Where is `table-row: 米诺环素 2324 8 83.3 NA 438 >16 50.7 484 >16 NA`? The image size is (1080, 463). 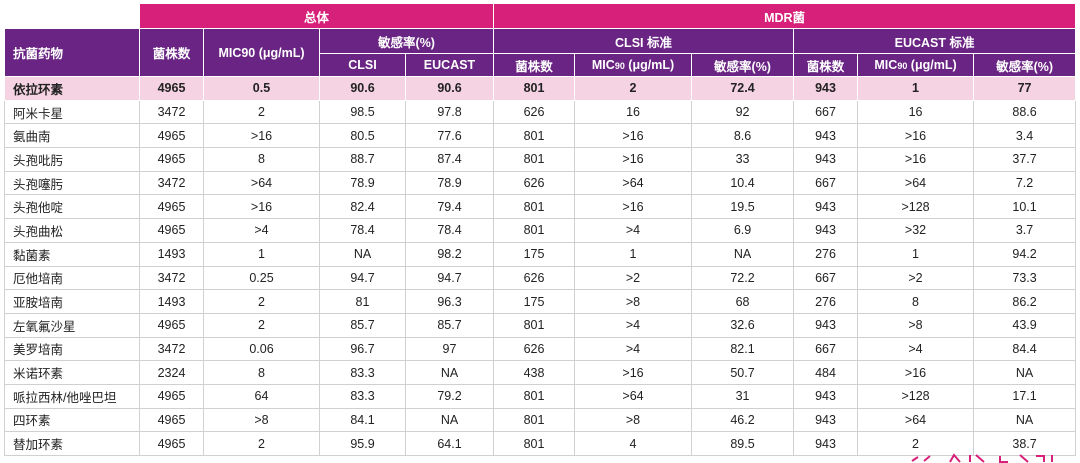
table-row: 米诺环素 2324 8 83.3 NA 438 >16 50.7 484 >16 NA is located at coordinates (540, 372).